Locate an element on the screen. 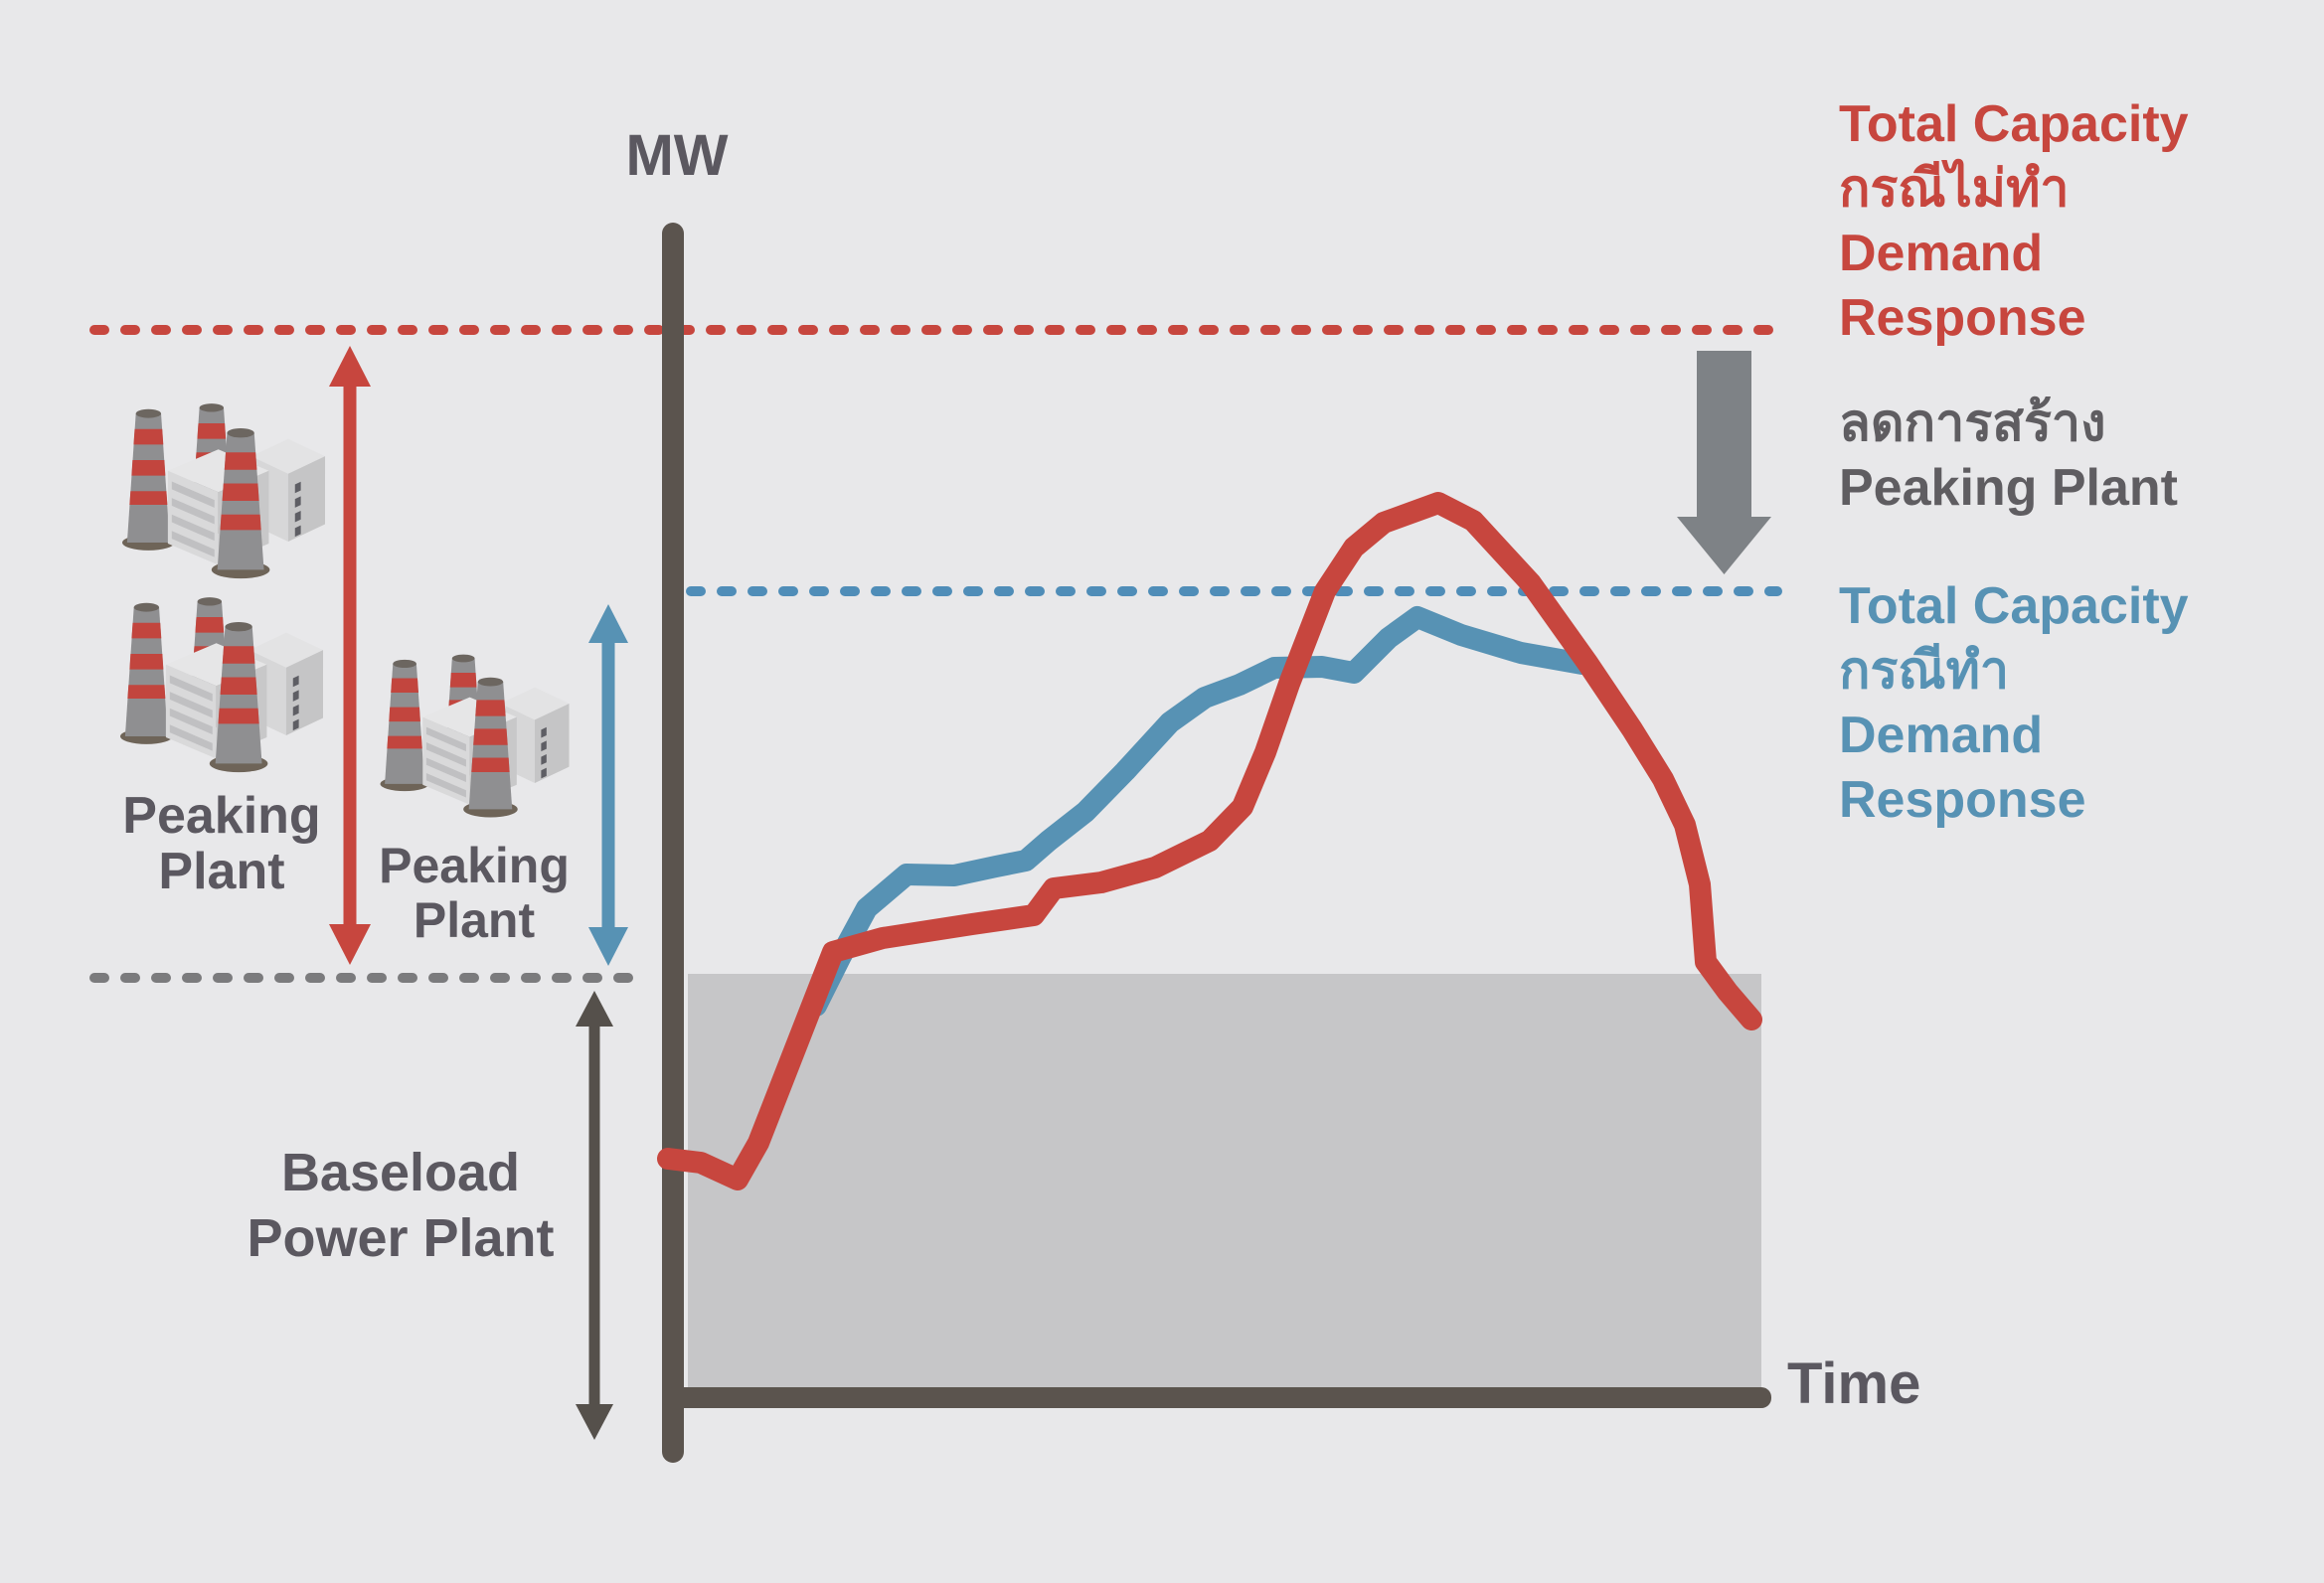  svg-text: Power Plant is located at coordinates (400, 1238).